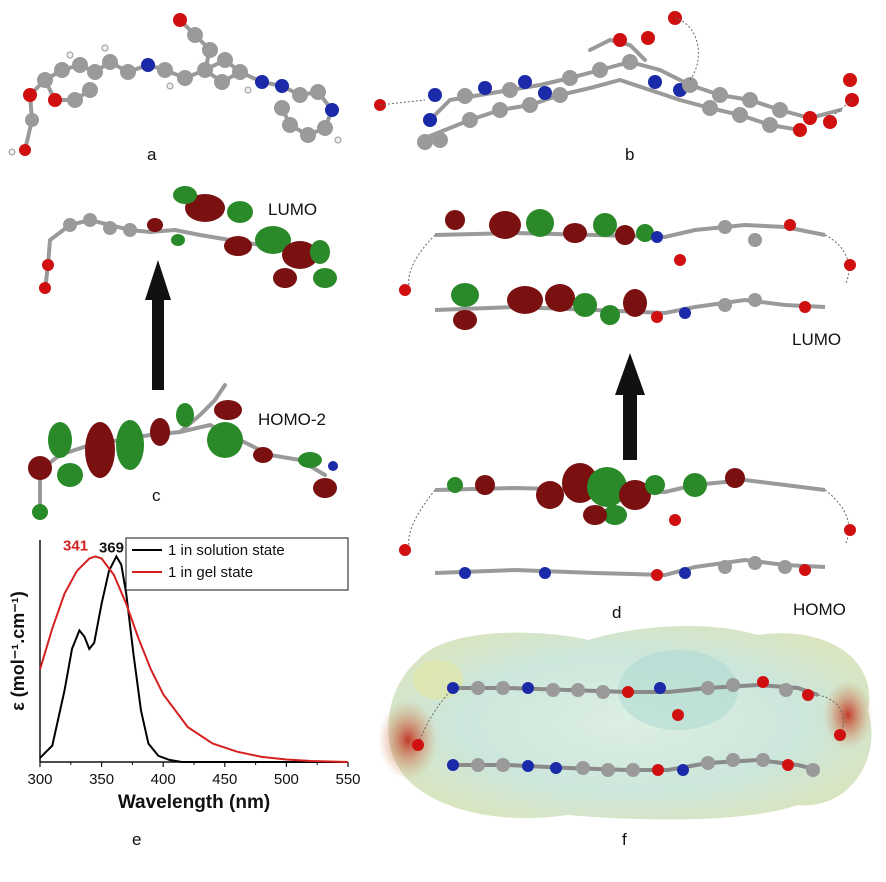  What do you see at coordinates (242, 237) in the screenshot?
I see `lumo-lobes` at bounding box center [242, 237].